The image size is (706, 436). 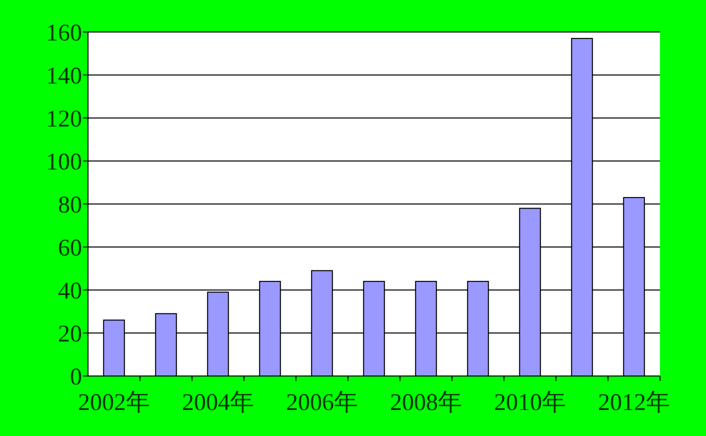 What do you see at coordinates (70, 248) in the screenshot?
I see `y-tick-label: 60` at bounding box center [70, 248].